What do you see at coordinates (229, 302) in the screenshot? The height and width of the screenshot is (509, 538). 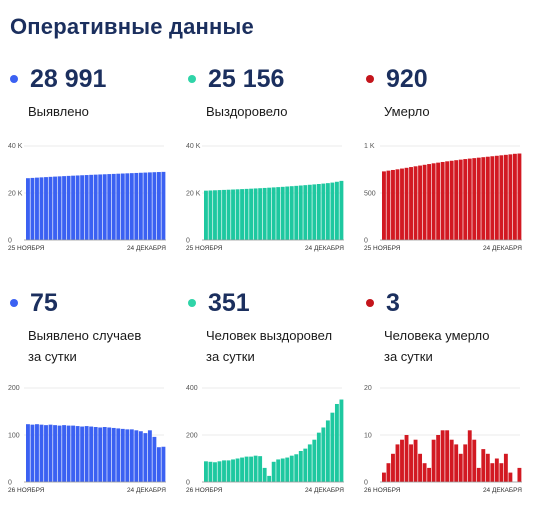 I see `stat-value: 351` at bounding box center [229, 302].